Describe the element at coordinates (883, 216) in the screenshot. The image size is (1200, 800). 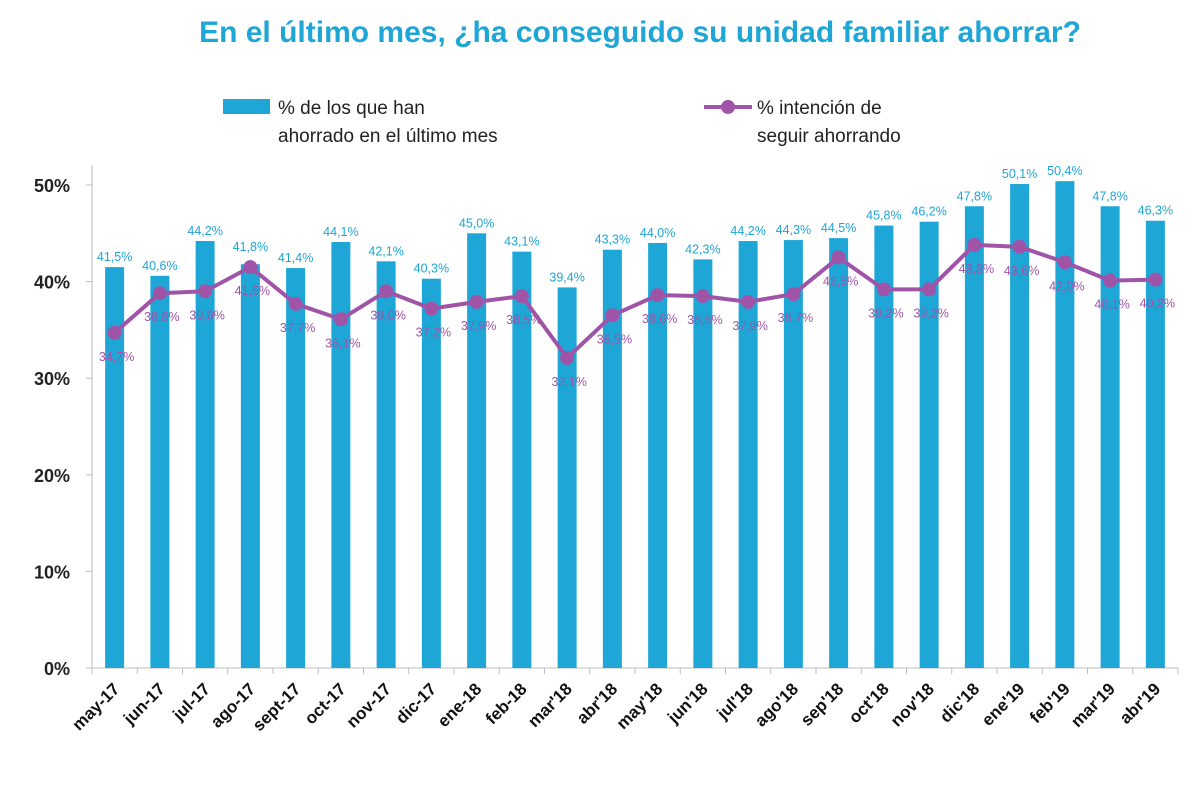
I see `bar-data-label: 45,8%` at that location.